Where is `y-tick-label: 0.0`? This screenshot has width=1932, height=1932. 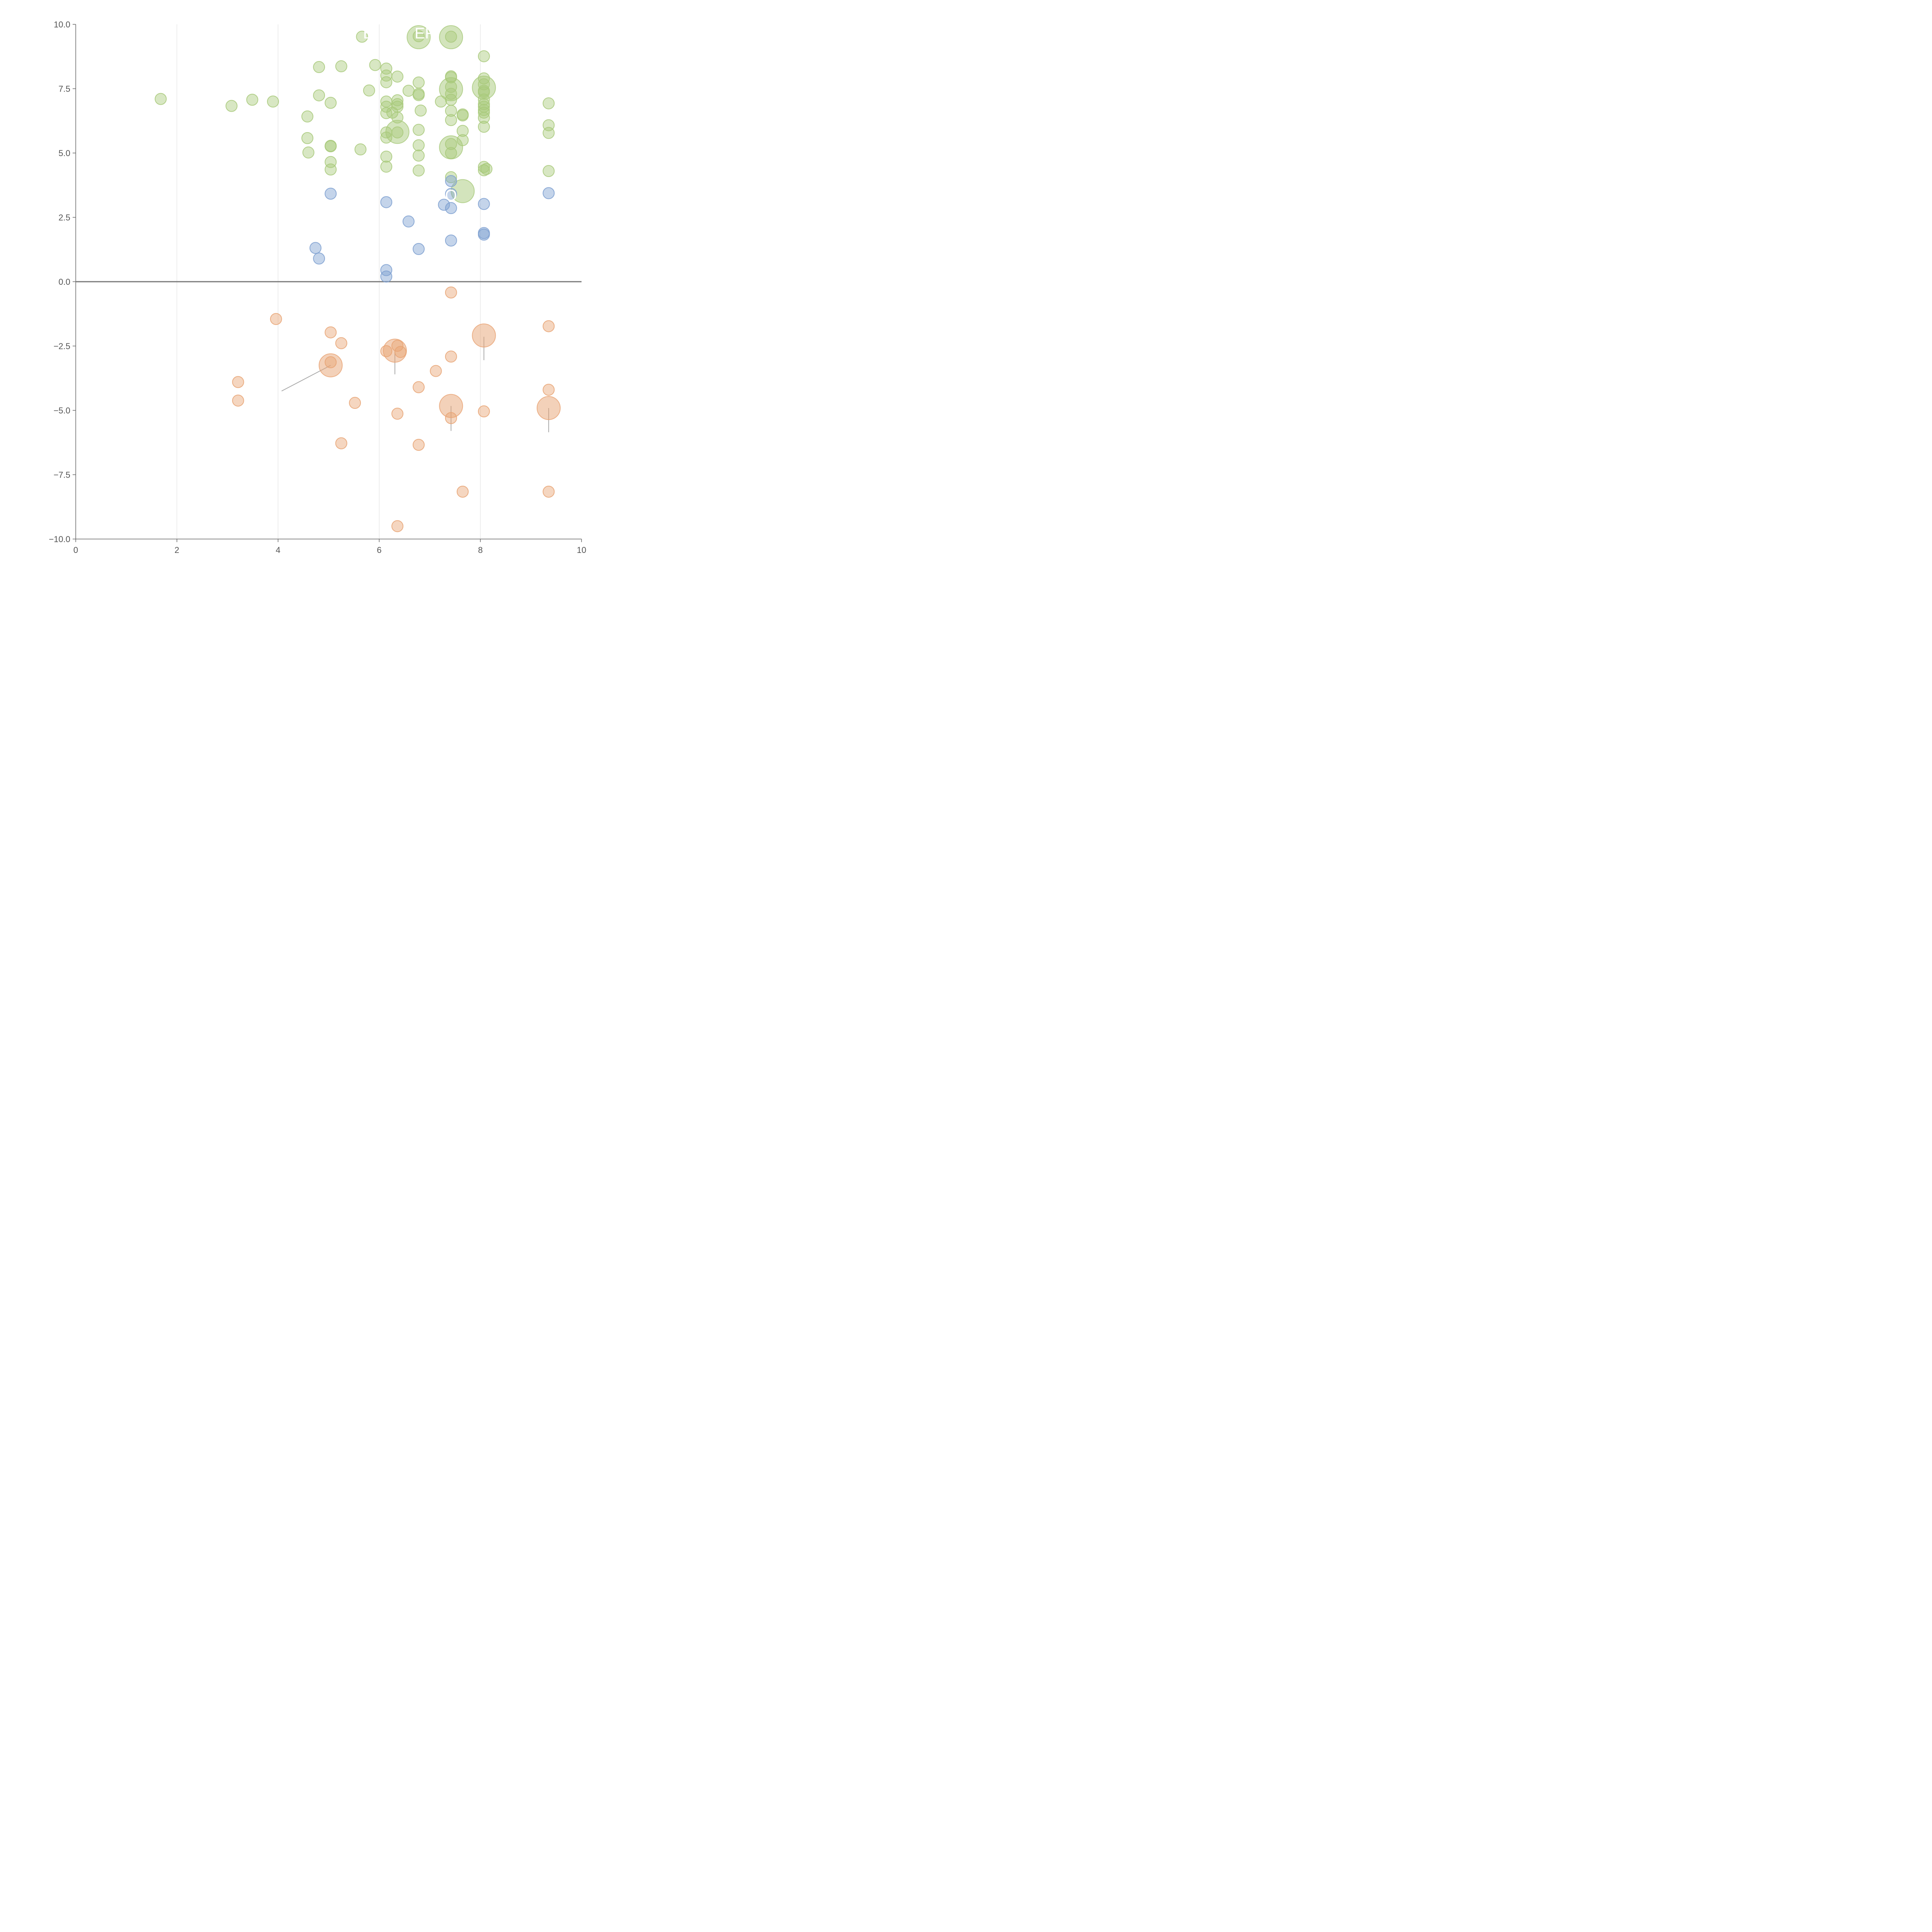
y-tick-label: 0.0 is located at coordinates (64, 282).